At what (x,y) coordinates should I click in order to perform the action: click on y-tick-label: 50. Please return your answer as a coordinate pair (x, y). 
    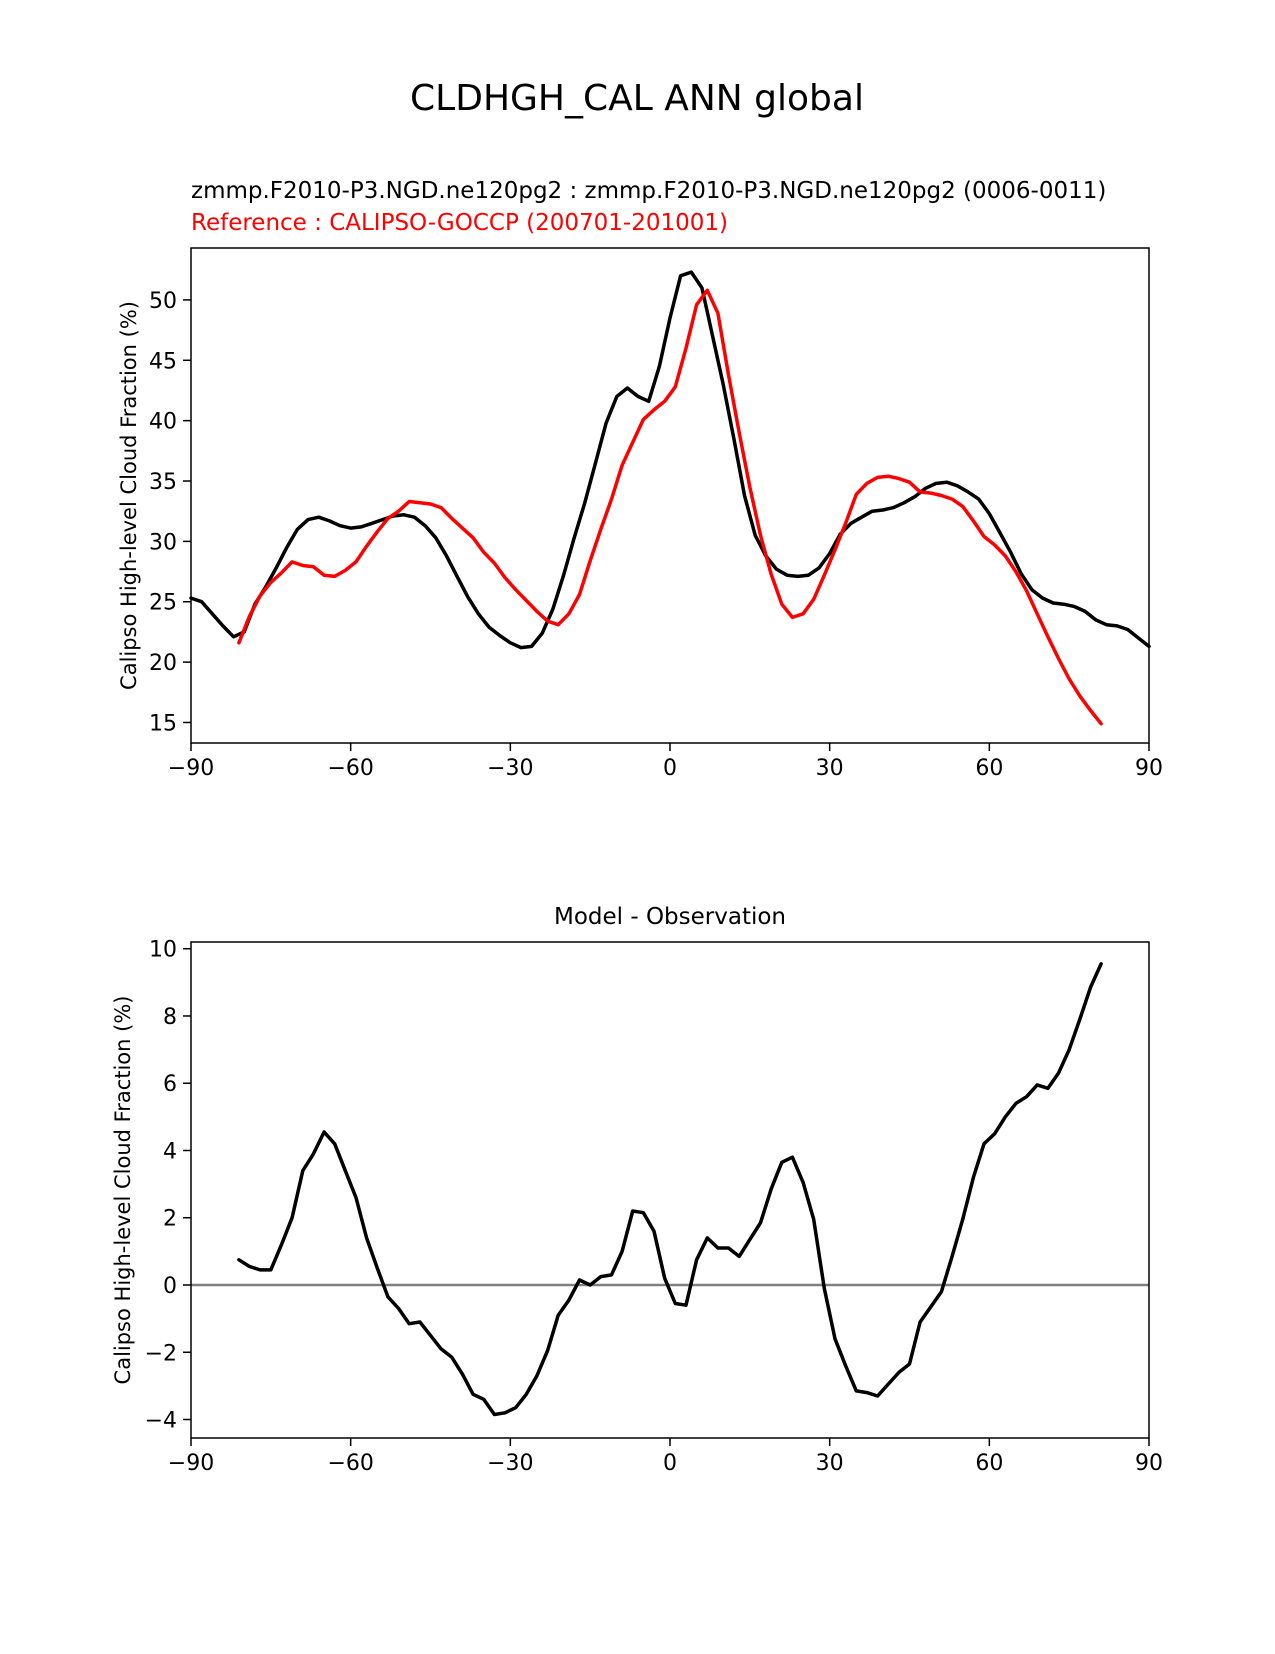
    Looking at the image, I should click on (163, 301).